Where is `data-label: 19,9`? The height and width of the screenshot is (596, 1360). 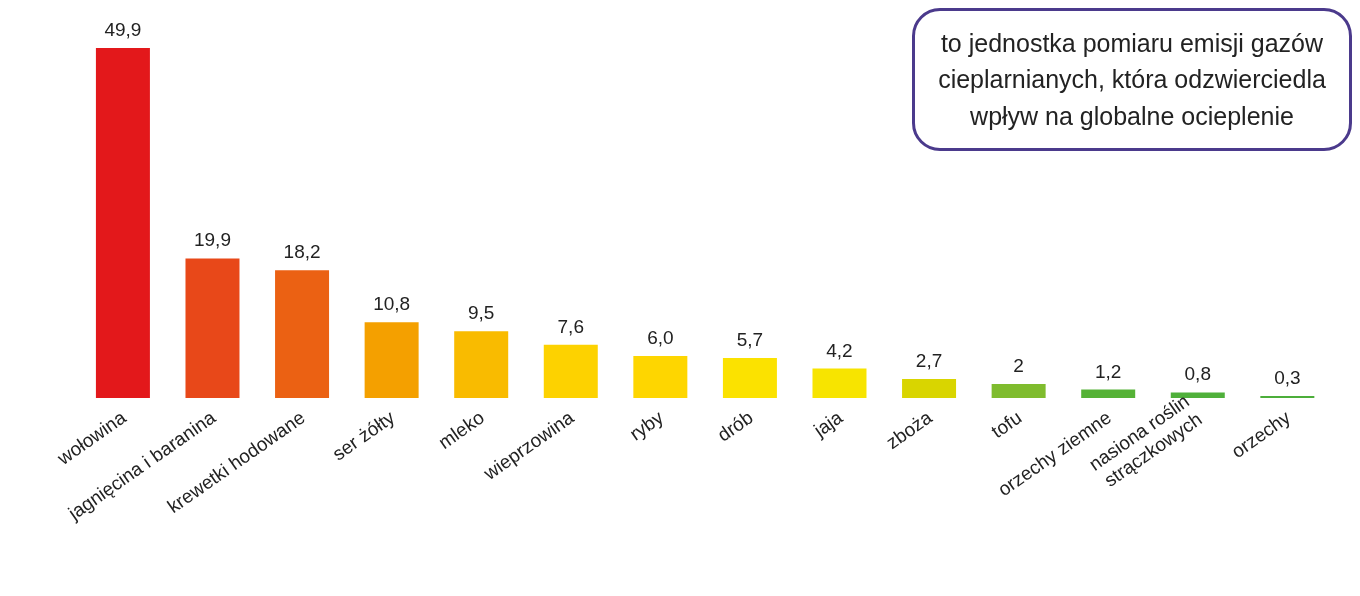
data-label: 19,9 is located at coordinates (212, 240).